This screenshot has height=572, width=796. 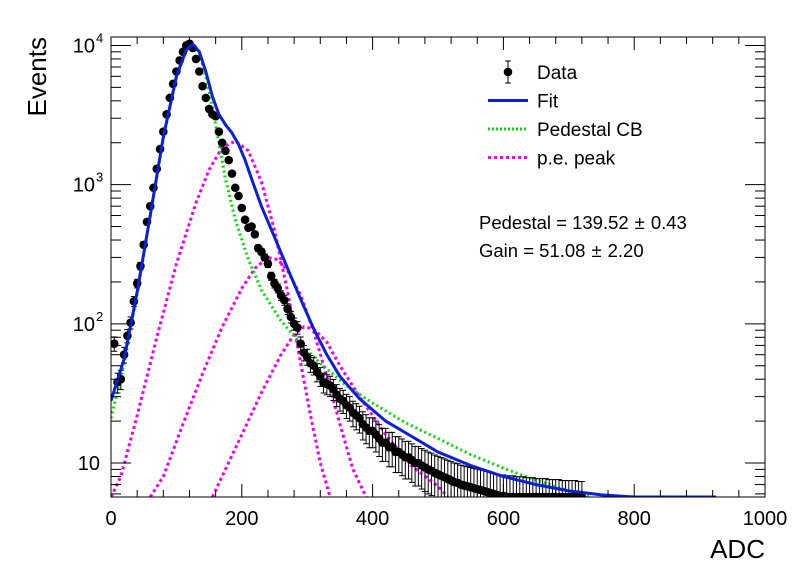 What do you see at coordinates (99, 316) in the screenshot?
I see `y-tick-exponent: 2` at bounding box center [99, 316].